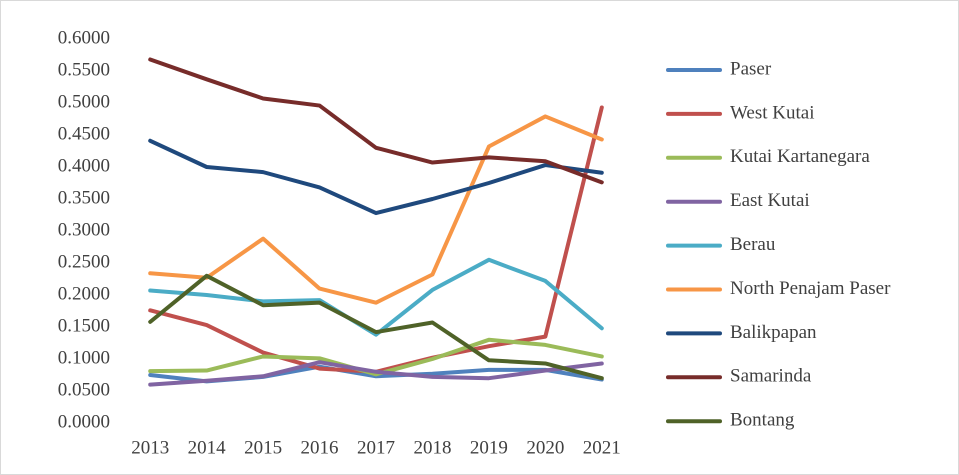 This screenshot has width=959, height=475. I want to click on x-tick-label: 2015, so click(263, 447).